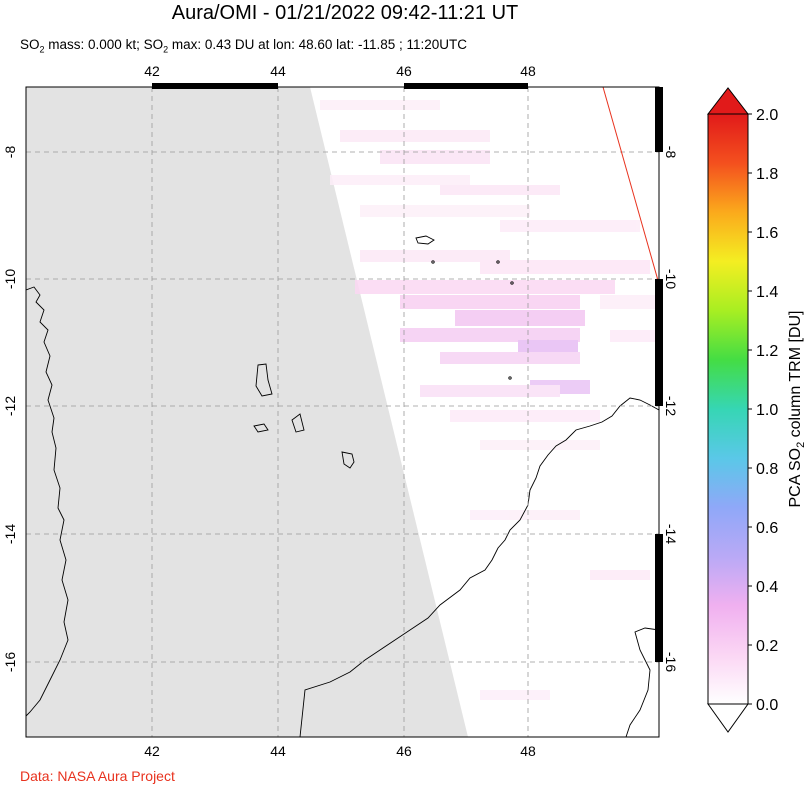 This screenshot has width=807, height=800. Describe the element at coordinates (767, 410) in the screenshot. I see `colorbar-tick-label: 1.0` at that location.